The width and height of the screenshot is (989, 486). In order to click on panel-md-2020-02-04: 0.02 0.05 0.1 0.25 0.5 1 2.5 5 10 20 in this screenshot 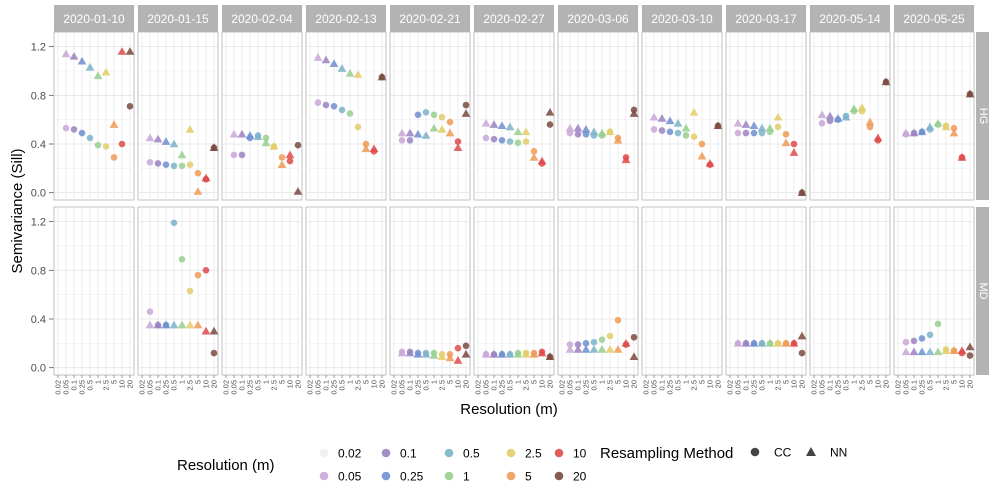, I will do `click(262, 300)`.